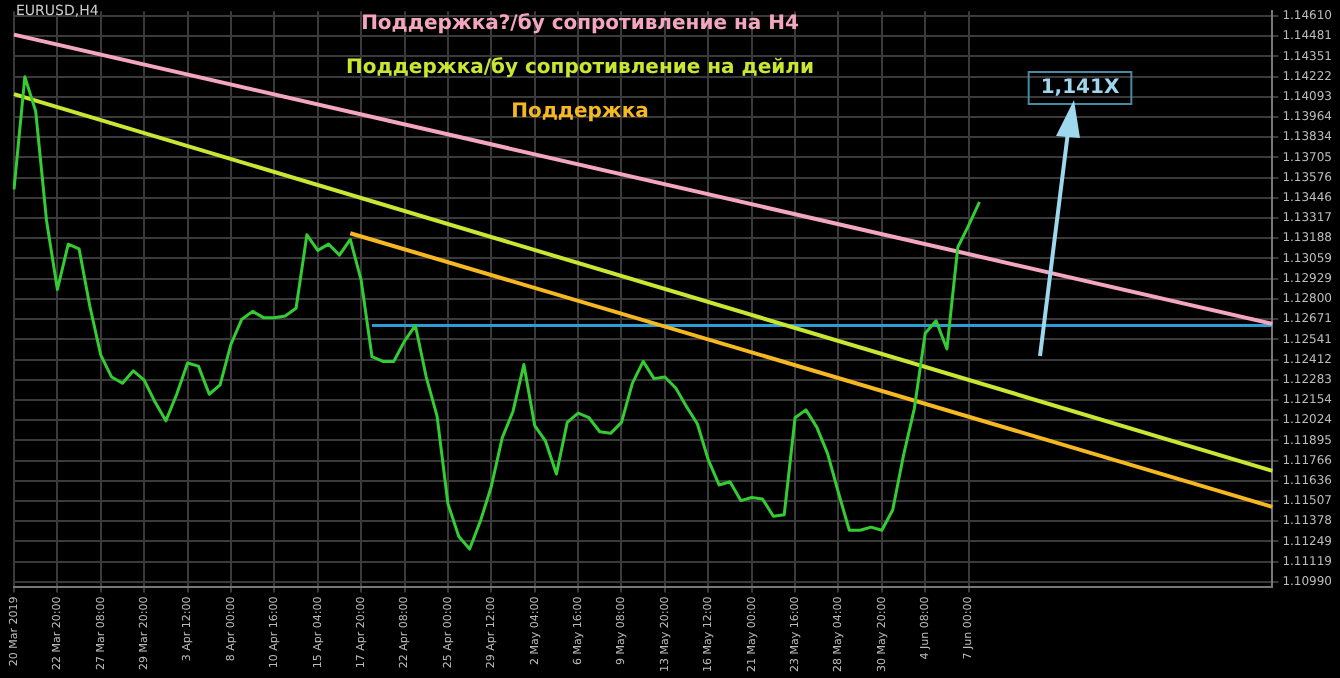  Describe the element at coordinates (580, 112) in the screenshot. I see `text: Поддержка` at that location.